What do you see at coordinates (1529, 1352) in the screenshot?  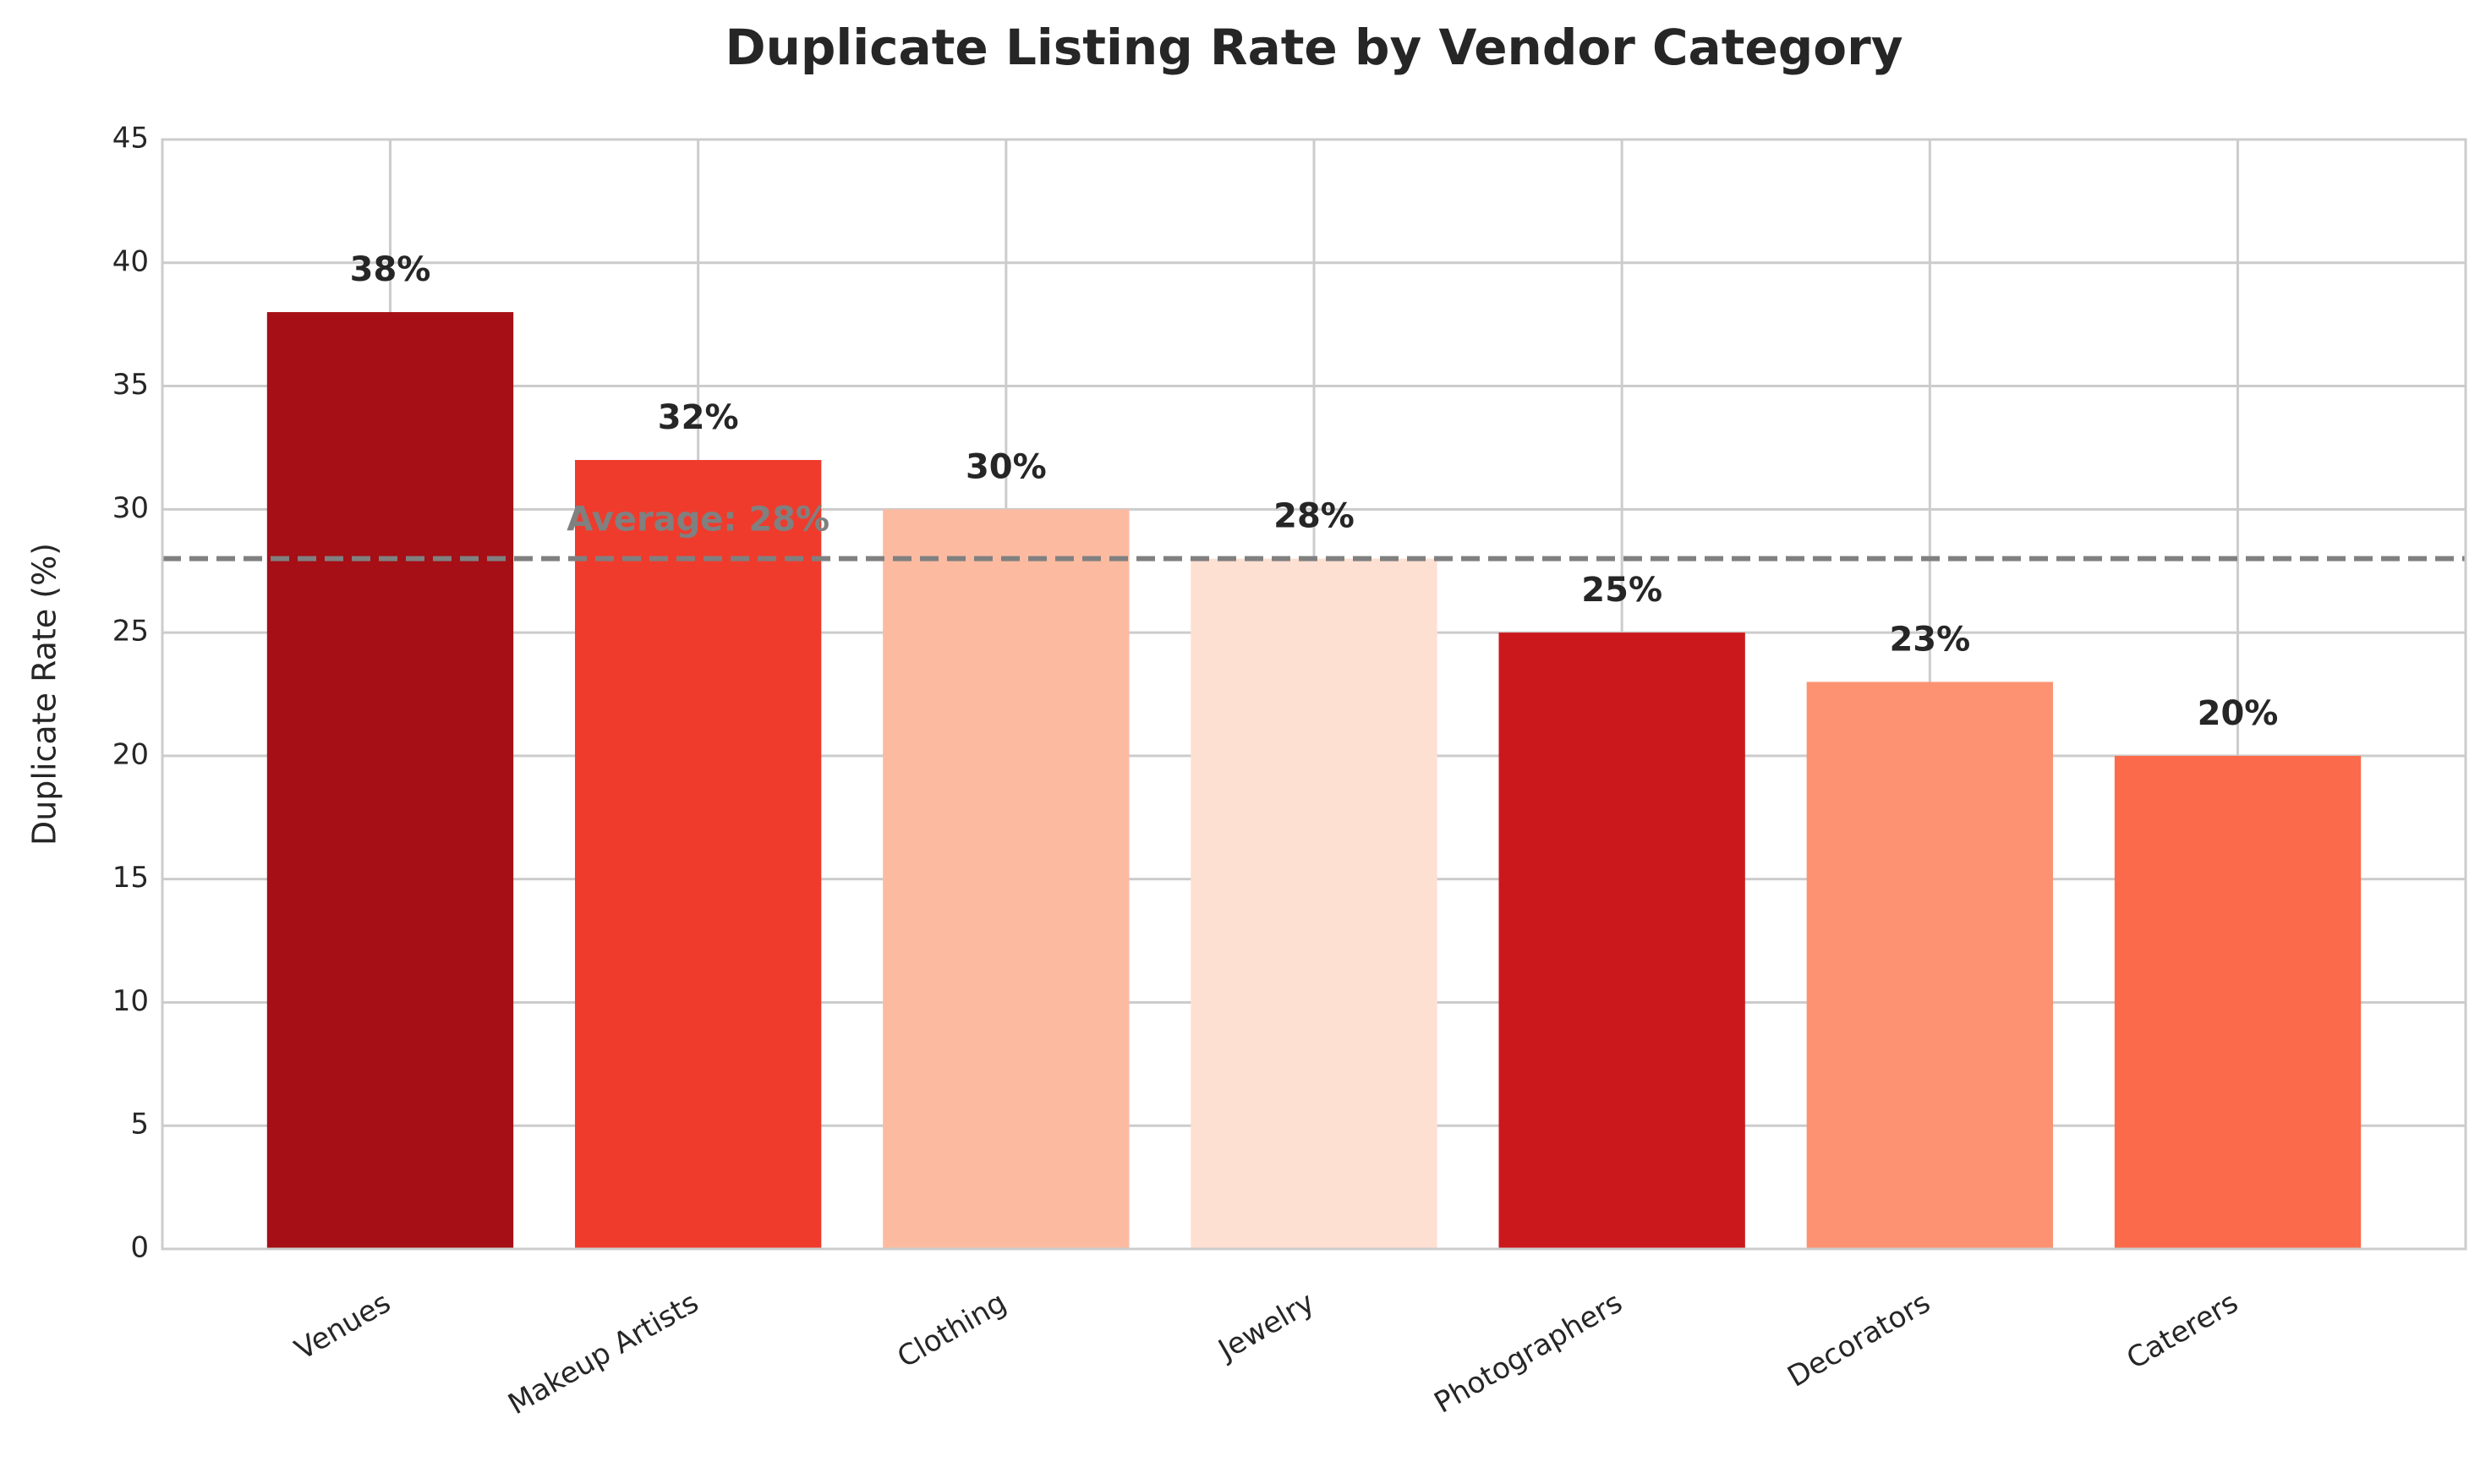 I see `x-tick-label: Photographers` at bounding box center [1529, 1352].